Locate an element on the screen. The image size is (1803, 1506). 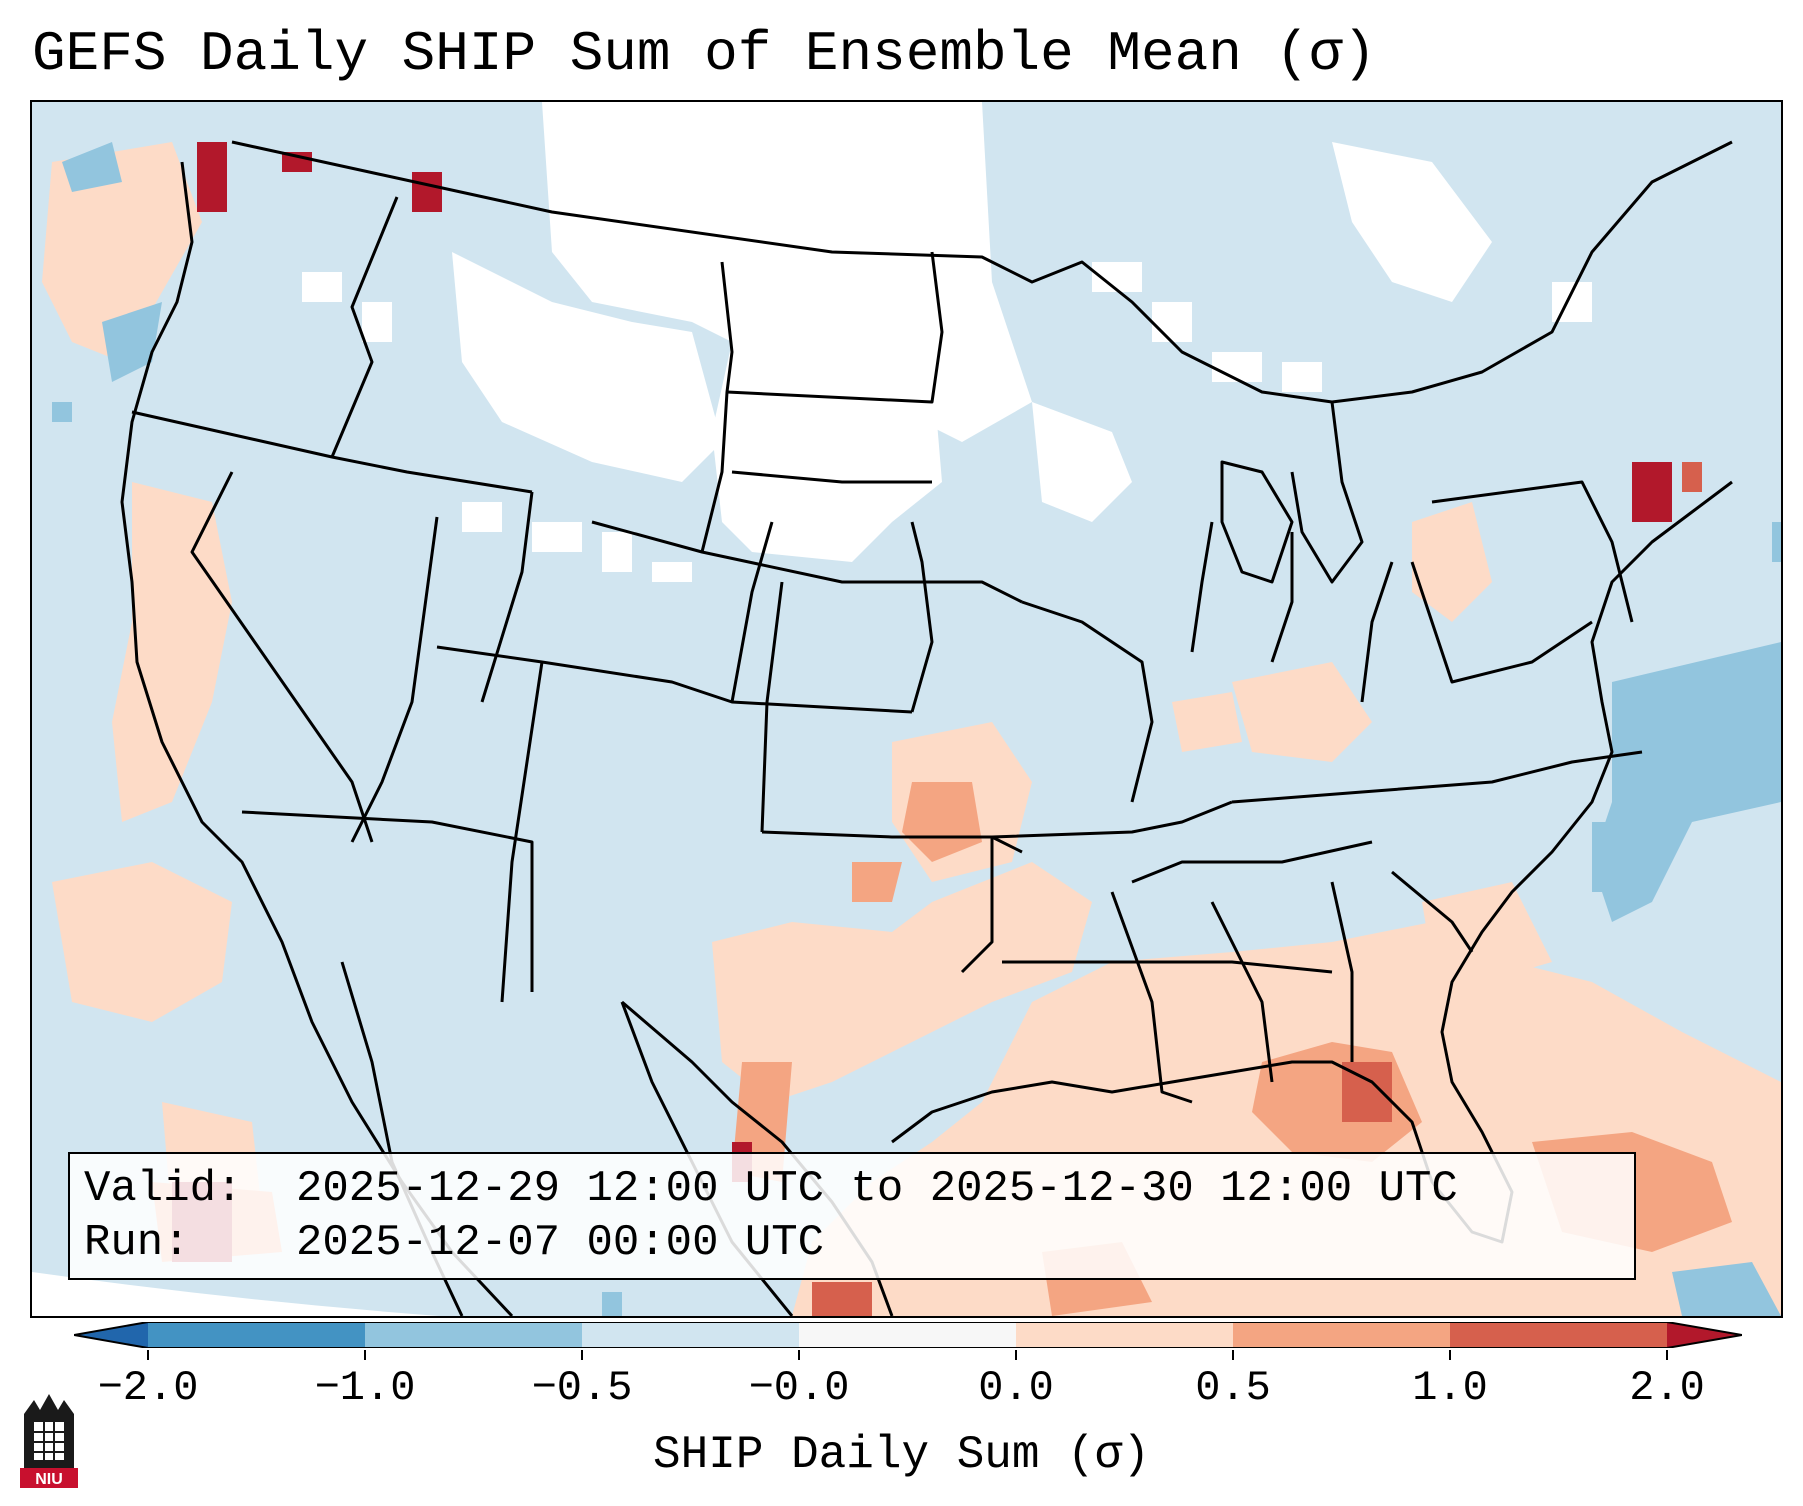
colorbar-bin-neg2-neg1 is located at coordinates (256, 1335).